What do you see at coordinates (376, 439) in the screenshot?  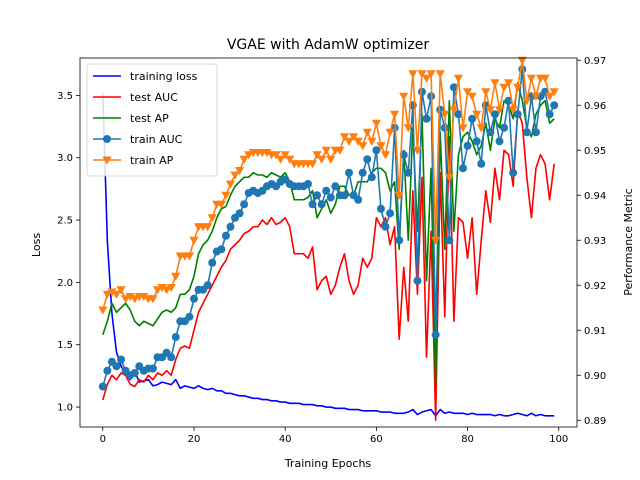 I see `x-tick-label: 60` at bounding box center [376, 439].